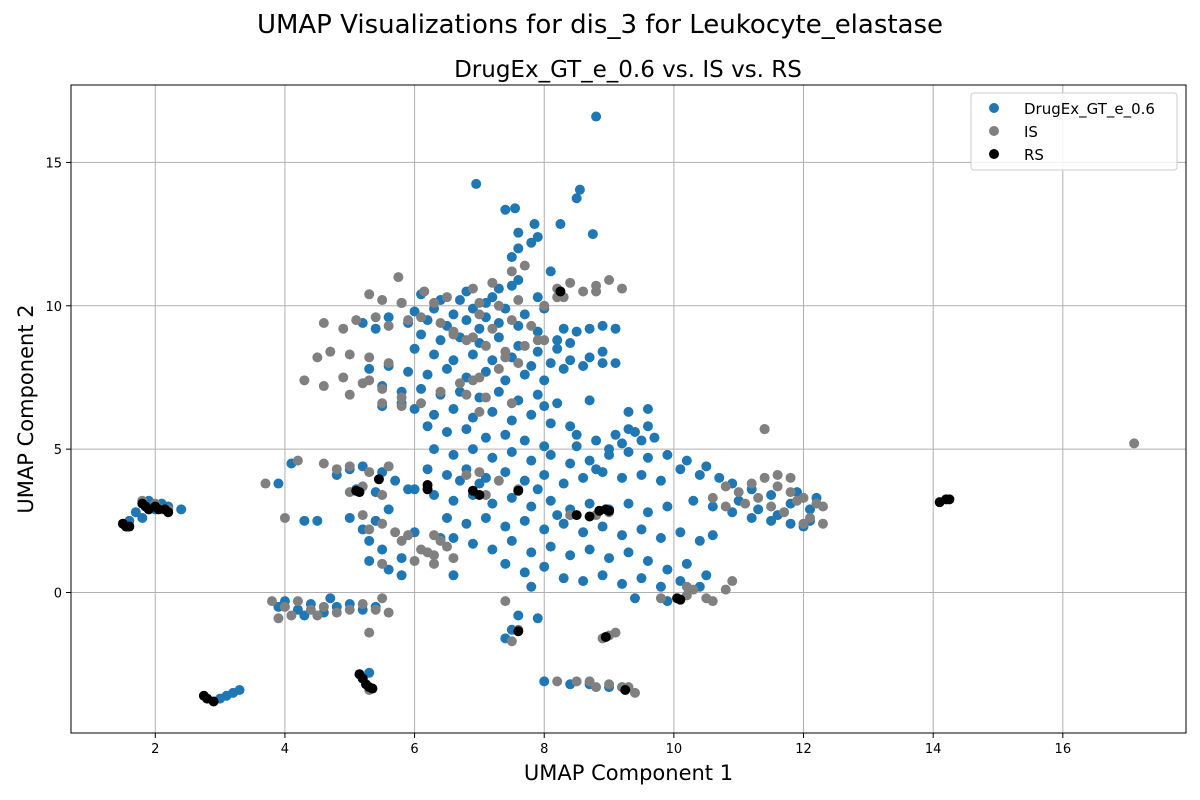  Describe the element at coordinates (58, 594) in the screenshot. I see `y-tick-label: 0` at that location.